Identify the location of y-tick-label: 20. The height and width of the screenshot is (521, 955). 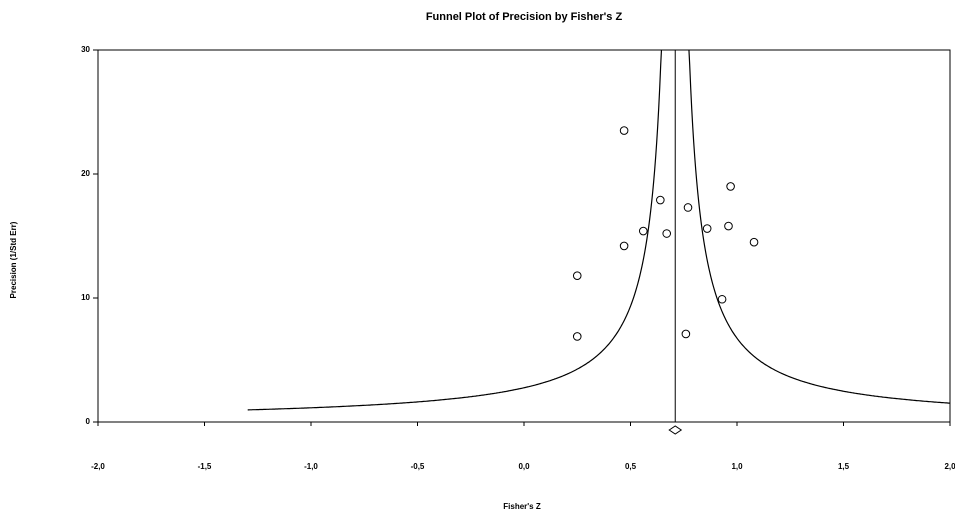
(85, 173).